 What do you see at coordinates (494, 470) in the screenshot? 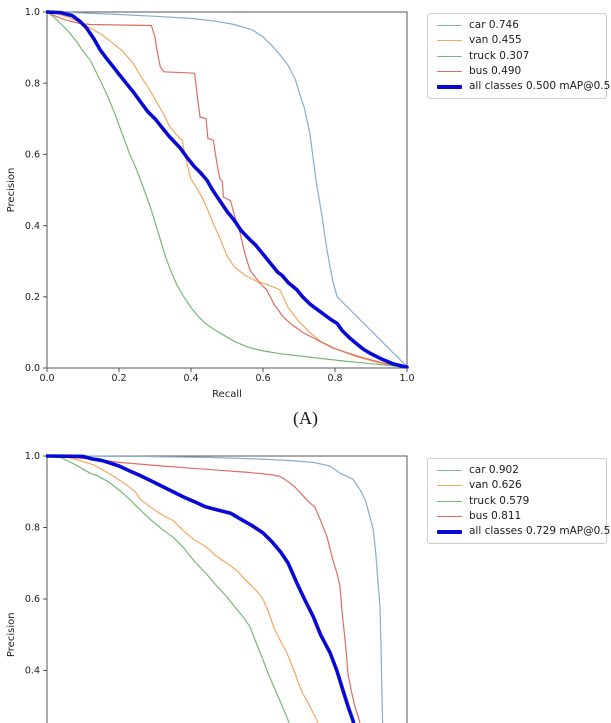
I see `legend-label: car 0.902` at bounding box center [494, 470].